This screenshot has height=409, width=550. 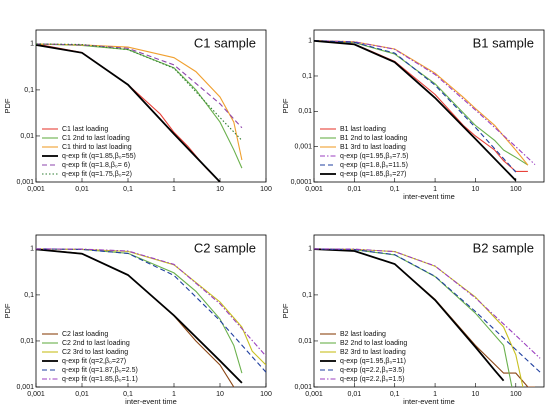 I want to click on legend-label: q-exp (q=2.2,β₀=1.5), so click(x=372, y=379).